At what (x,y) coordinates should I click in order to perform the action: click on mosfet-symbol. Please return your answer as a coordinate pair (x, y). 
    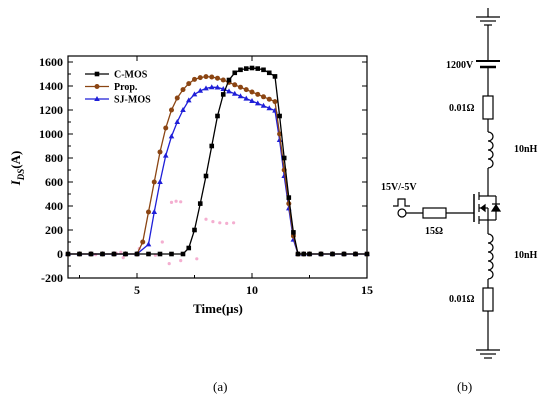
    Looking at the image, I should click on (487, 208).